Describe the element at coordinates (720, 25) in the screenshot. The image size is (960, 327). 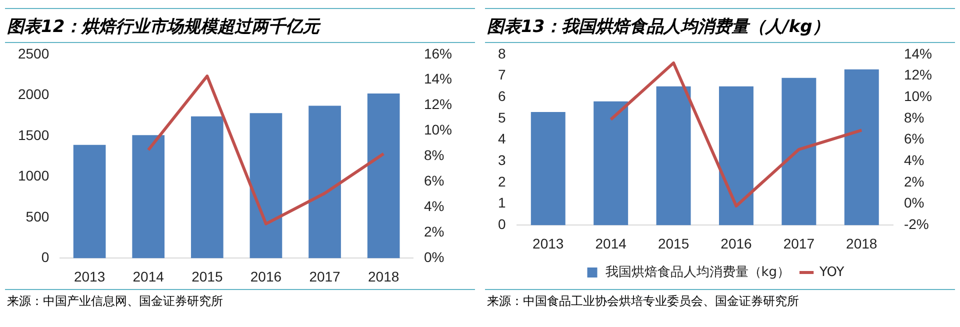
I see `chart-title: 图表13：我国烘焙食品人均消费量（人/kg）` at that location.